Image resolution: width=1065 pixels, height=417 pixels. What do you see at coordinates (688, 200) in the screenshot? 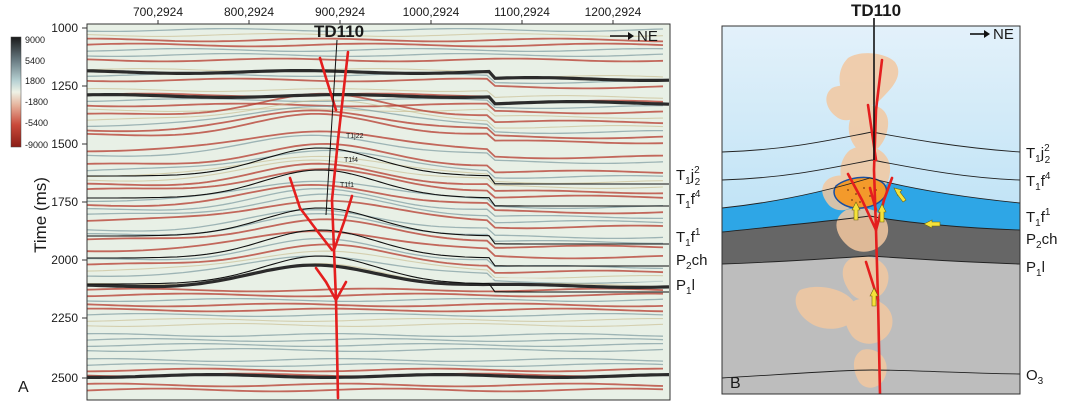
I see `horizon-label: T1f4` at bounding box center [688, 200].